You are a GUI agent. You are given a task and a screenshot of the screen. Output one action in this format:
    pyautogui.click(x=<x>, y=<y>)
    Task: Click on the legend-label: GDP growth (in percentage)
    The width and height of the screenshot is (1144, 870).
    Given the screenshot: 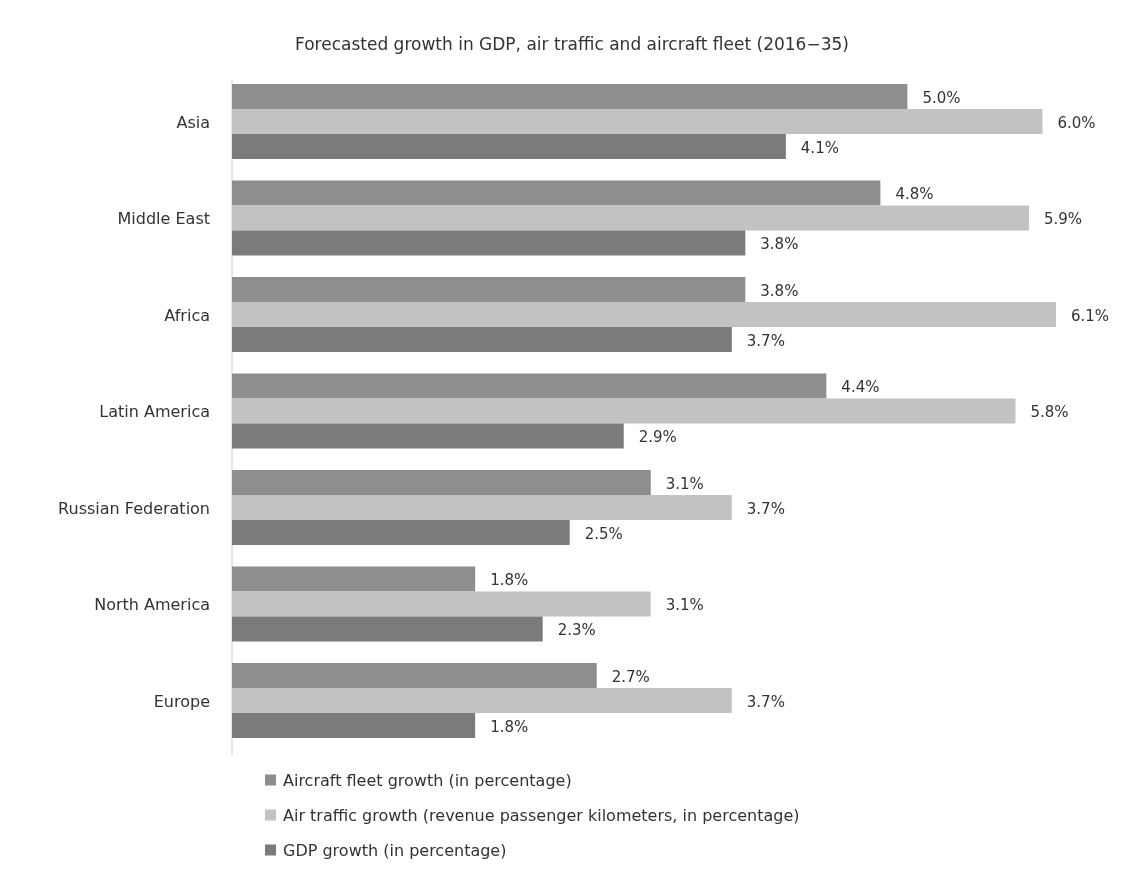 What is the action you would take?
    pyautogui.click(x=395, y=850)
    